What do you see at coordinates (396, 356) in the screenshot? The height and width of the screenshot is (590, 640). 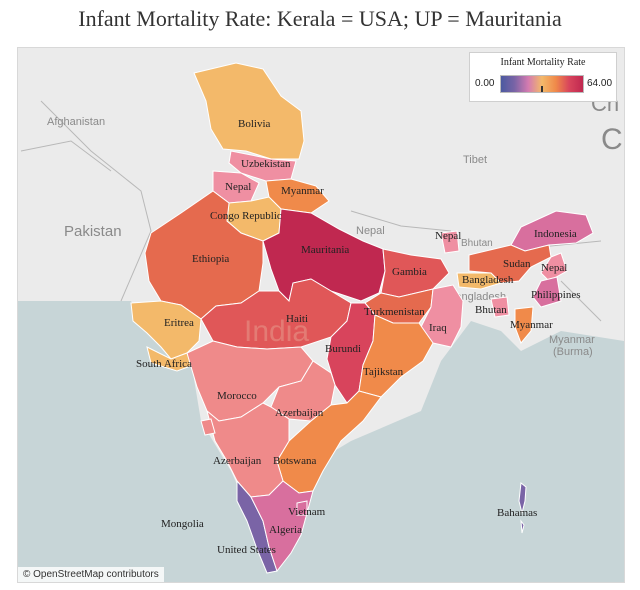 I see `state-odisha` at bounding box center [396, 356].